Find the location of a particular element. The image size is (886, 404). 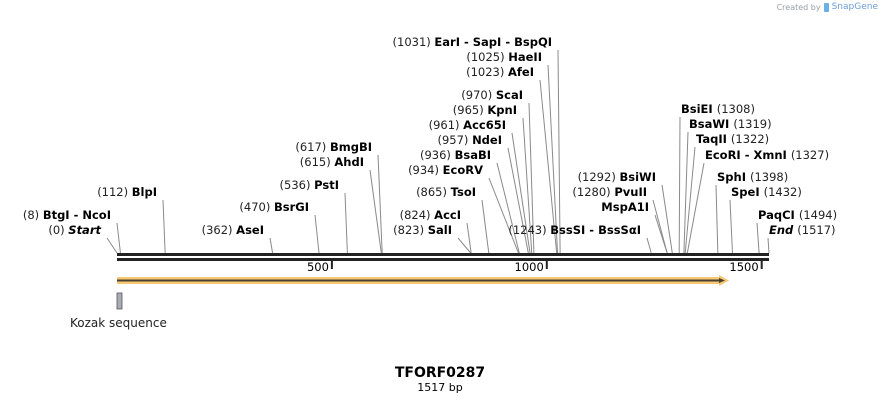

svg-text: SpeI (1432) is located at coordinates (766, 192).